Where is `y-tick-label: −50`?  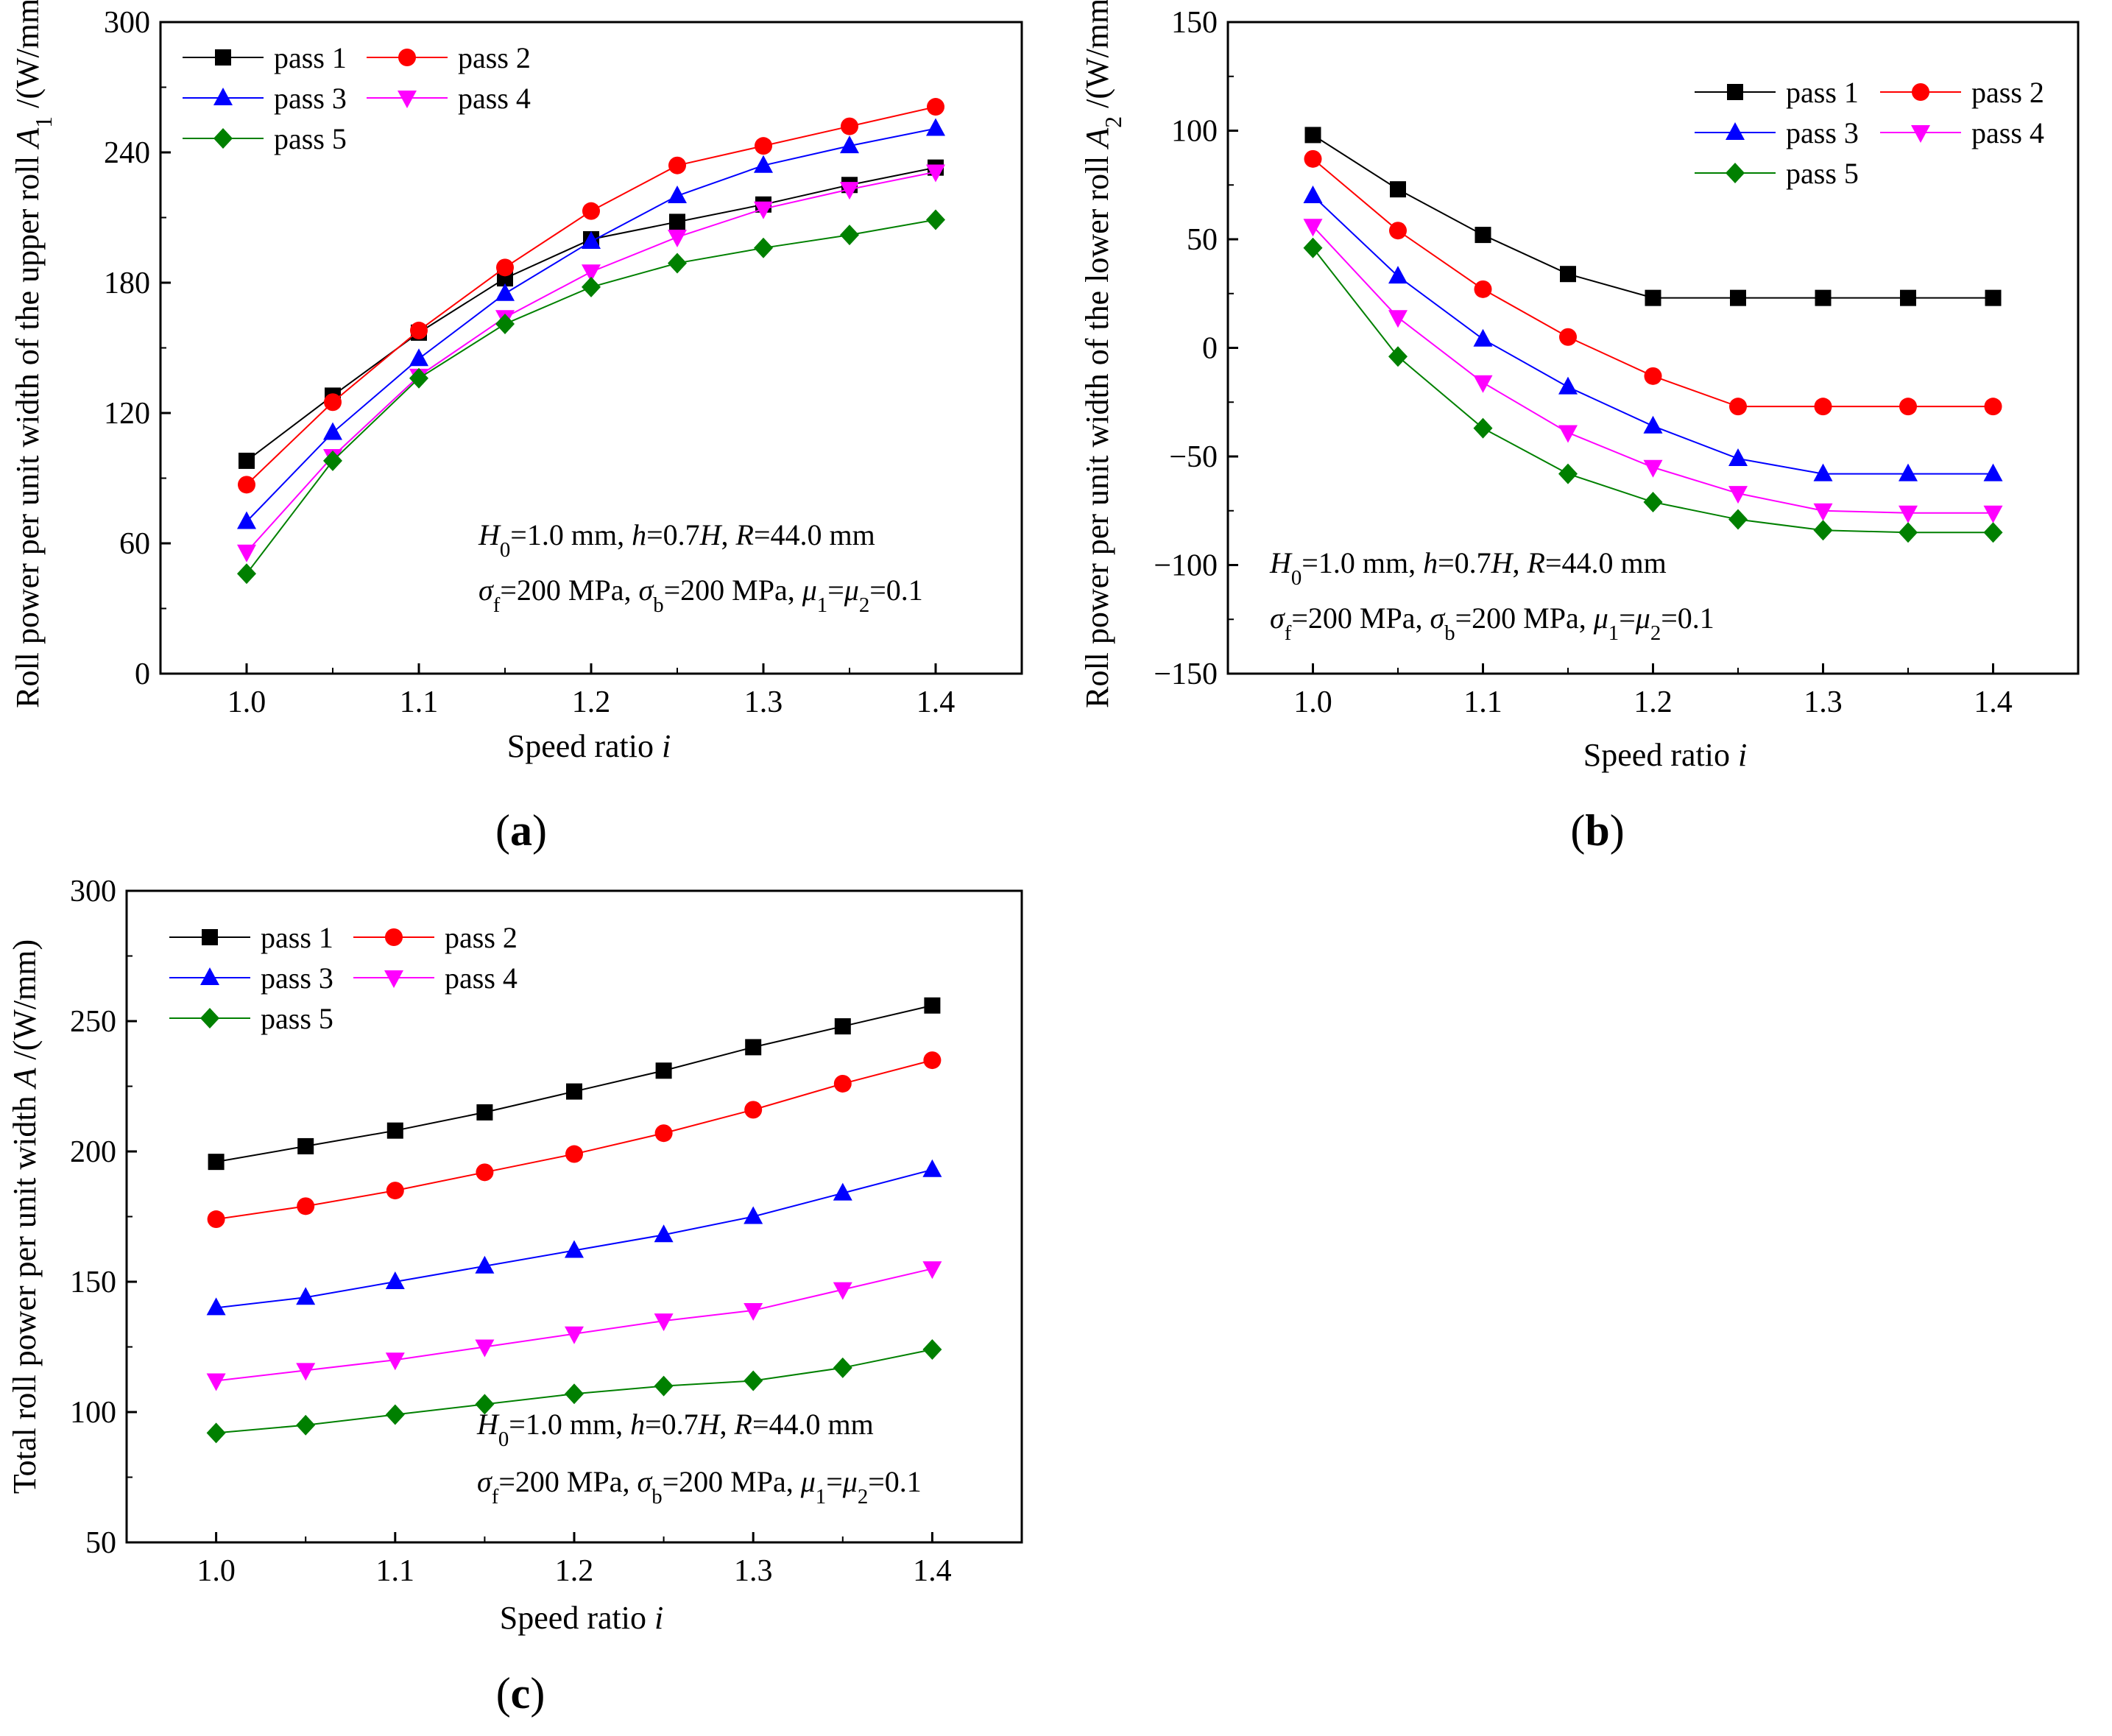 y-tick-label: −50 is located at coordinates (1193, 457).